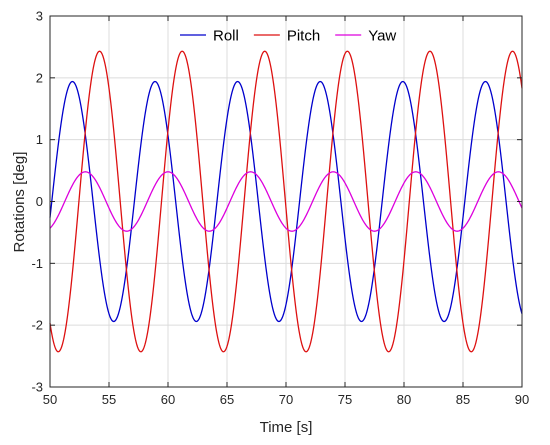  What do you see at coordinates (37, 325) in the screenshot?
I see `y-tick-label: -2` at bounding box center [37, 325].